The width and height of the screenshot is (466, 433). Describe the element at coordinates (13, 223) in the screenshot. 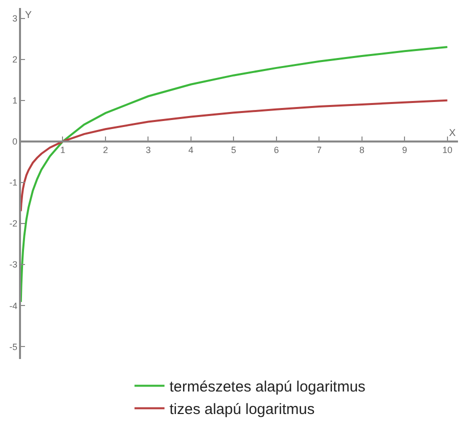

I see `y-tick-label: -2` at that location.